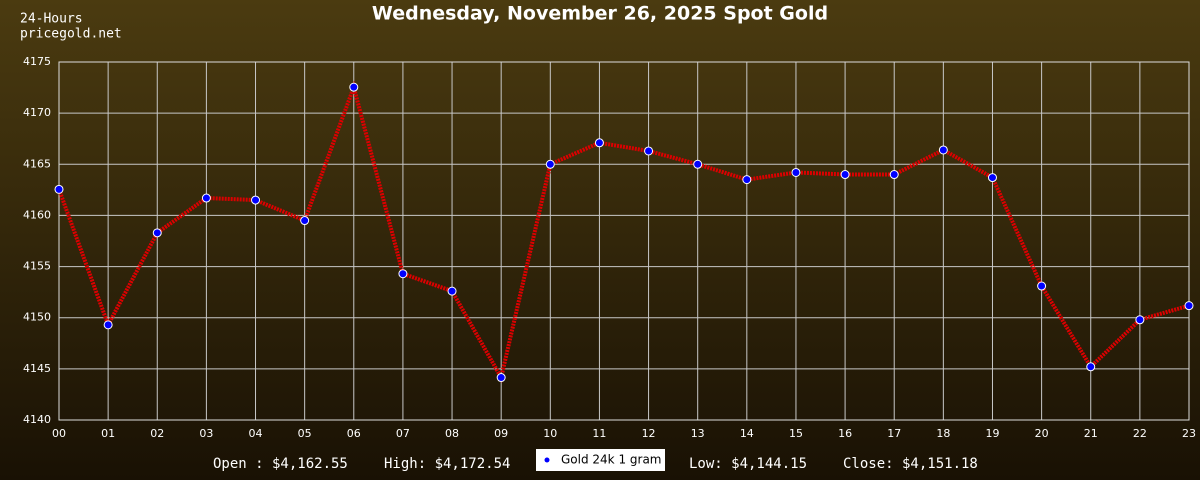 The image size is (1200, 480). What do you see at coordinates (37, 368) in the screenshot?
I see `y-tick-label: 4145` at bounding box center [37, 368].